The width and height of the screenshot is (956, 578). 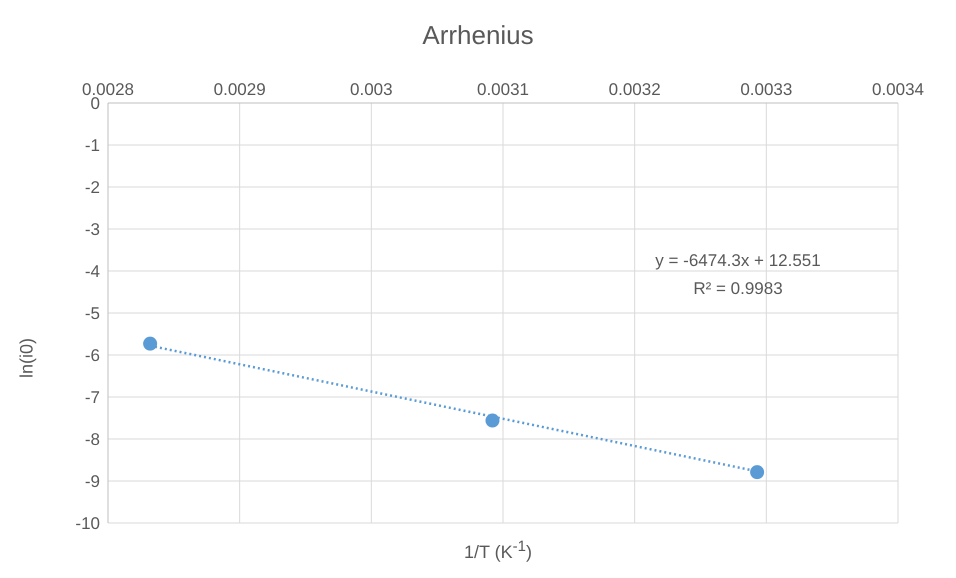 I want to click on x-tick-label: 0.0029, so click(x=240, y=89).